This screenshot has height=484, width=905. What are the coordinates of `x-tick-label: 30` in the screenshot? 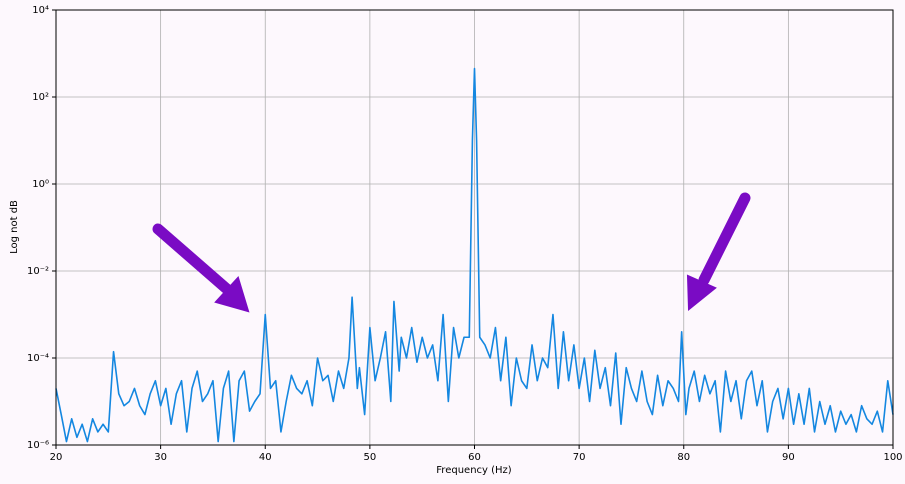 It's located at (160, 457).